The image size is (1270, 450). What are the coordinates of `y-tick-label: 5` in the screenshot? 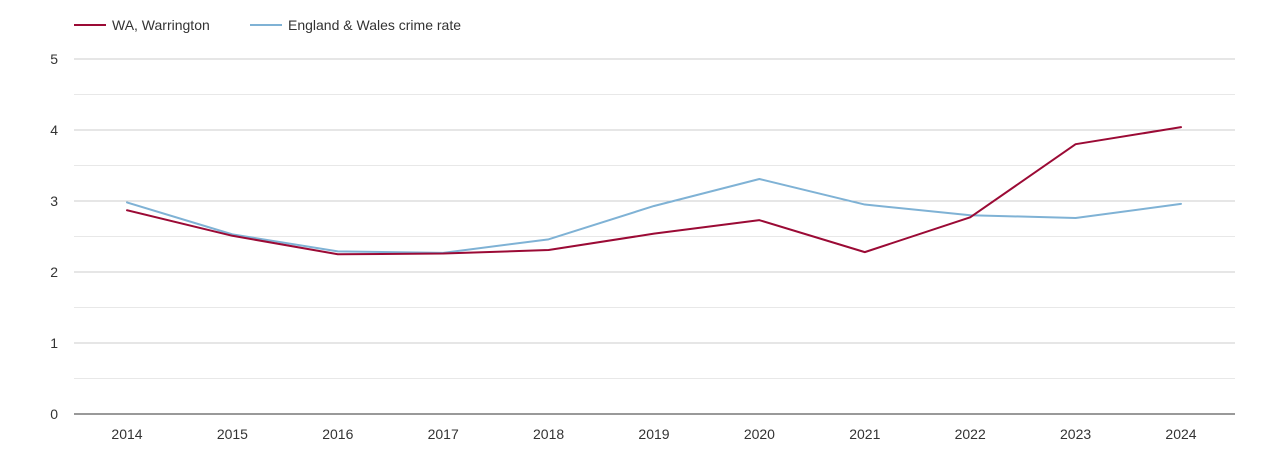 It's located at (54, 59).